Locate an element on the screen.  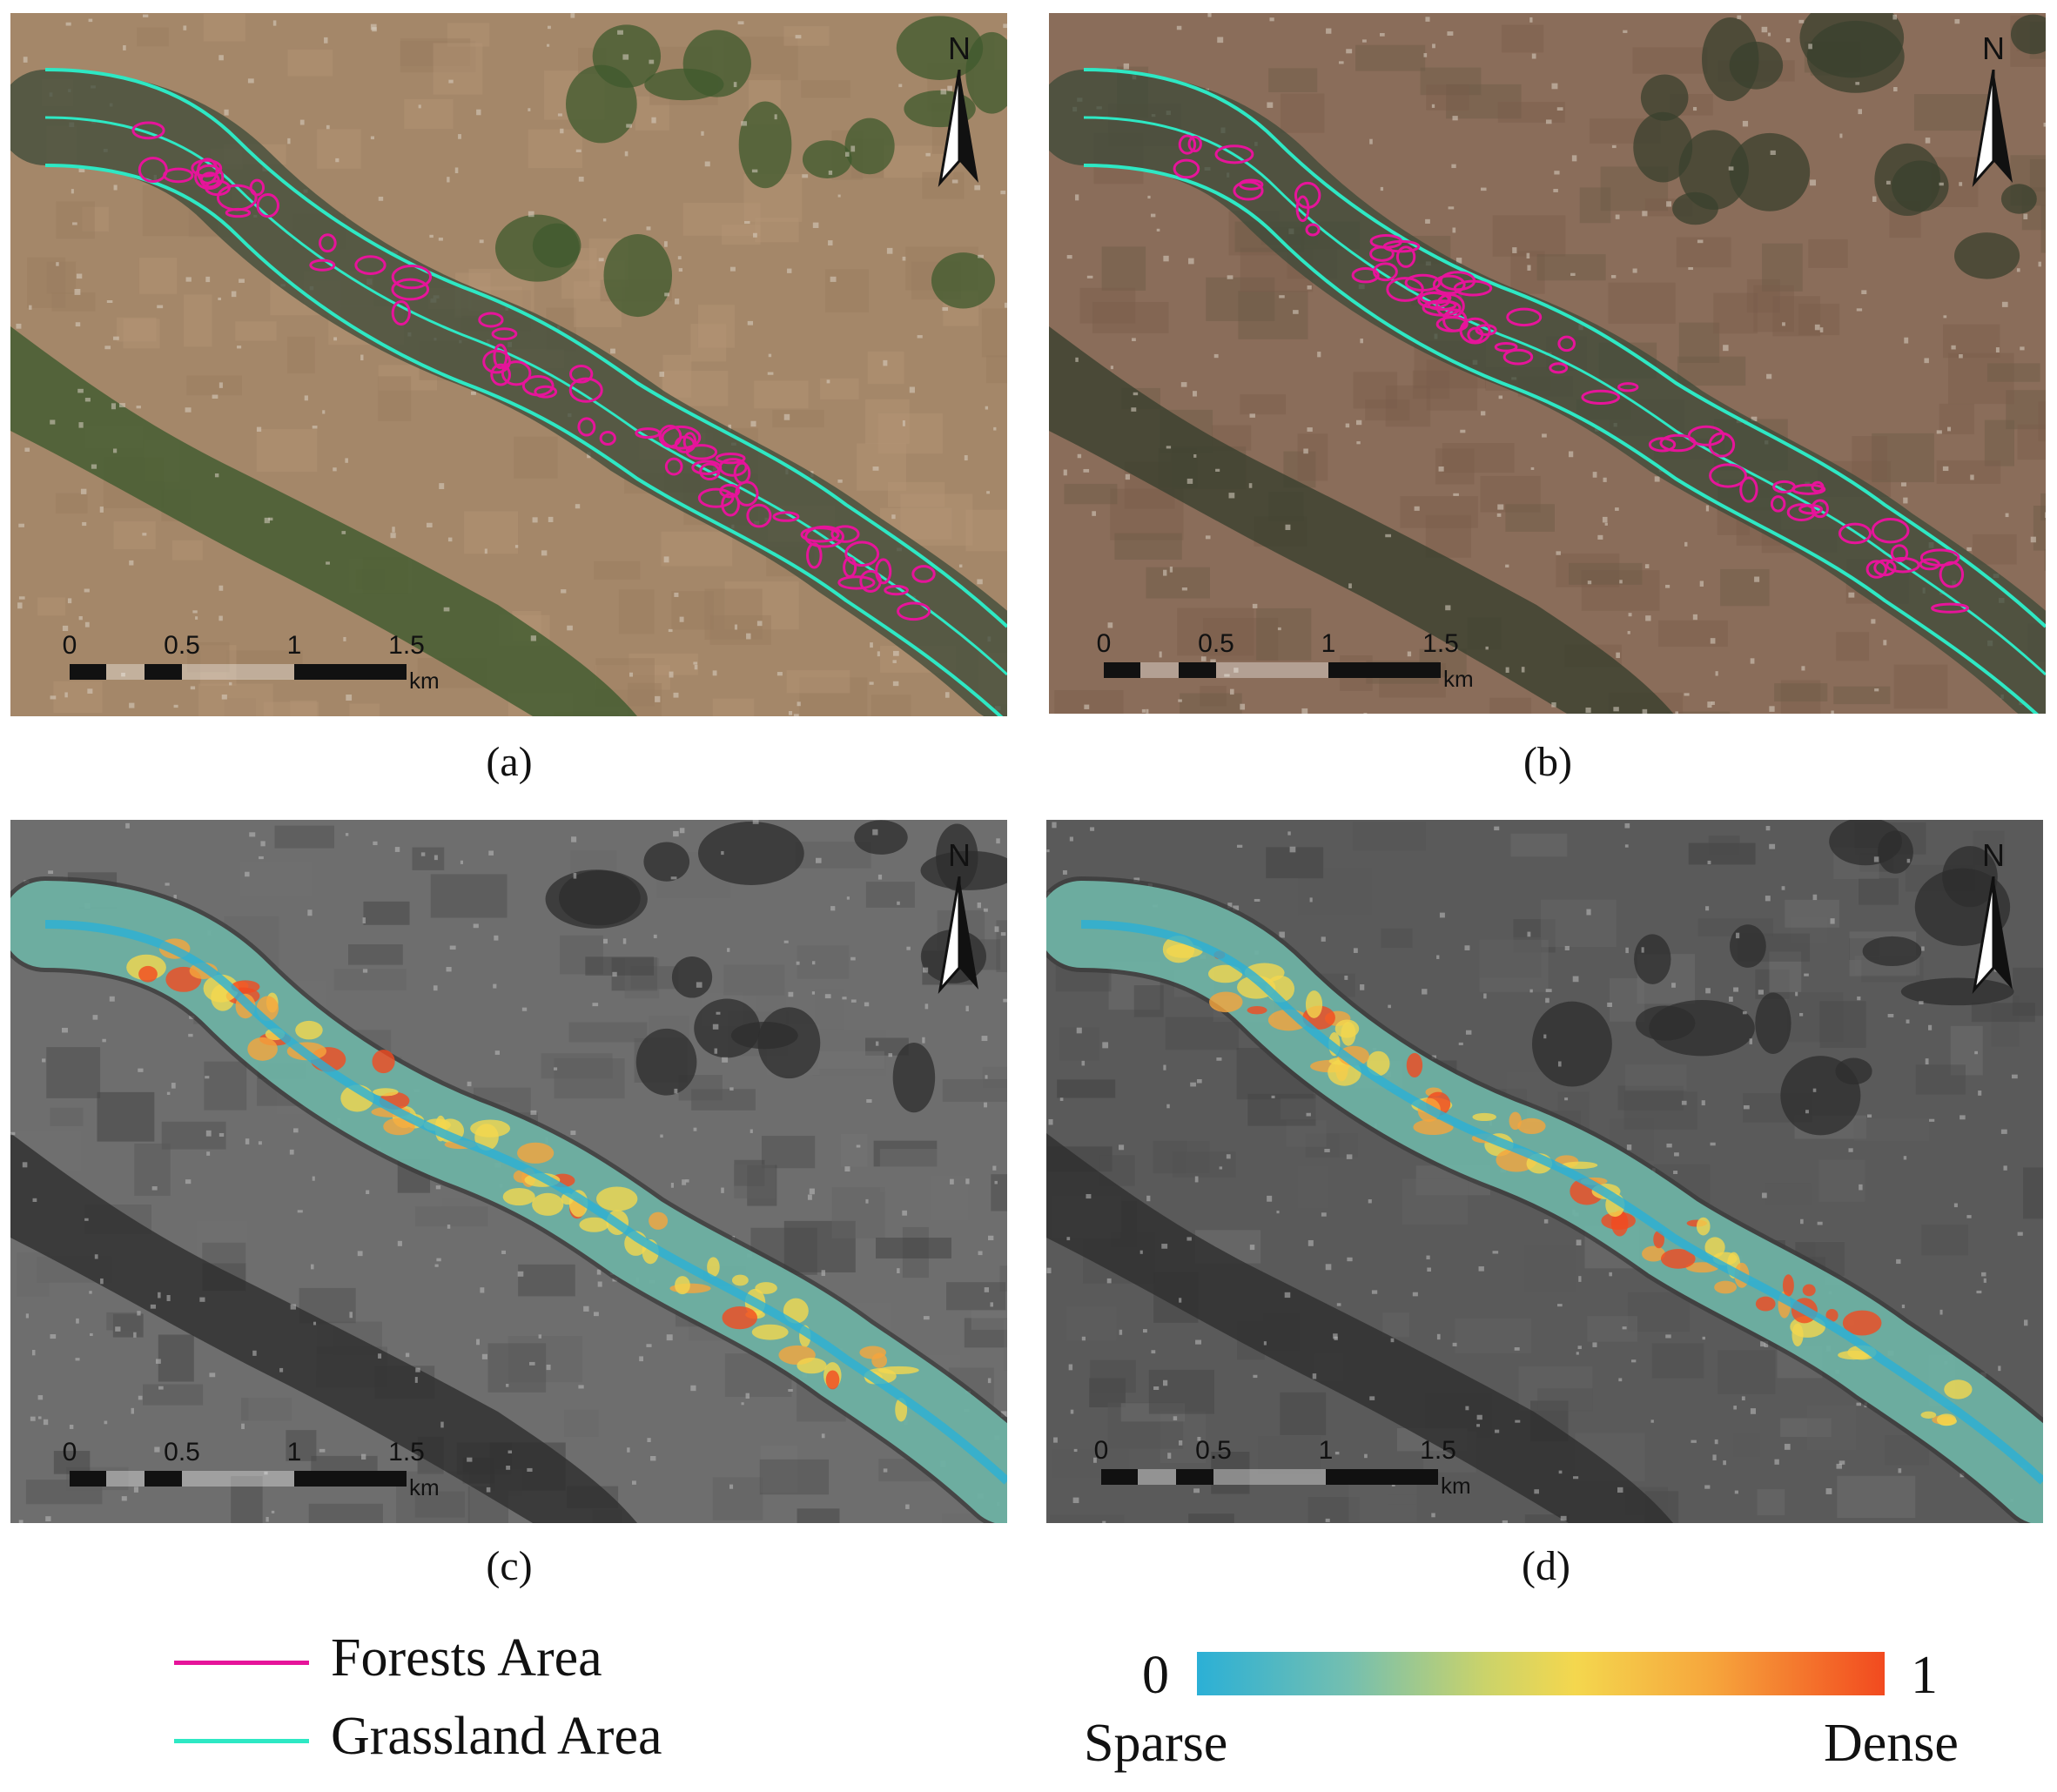
legend-item-grassland: Grassland Area is located at coordinates (478, 1740).